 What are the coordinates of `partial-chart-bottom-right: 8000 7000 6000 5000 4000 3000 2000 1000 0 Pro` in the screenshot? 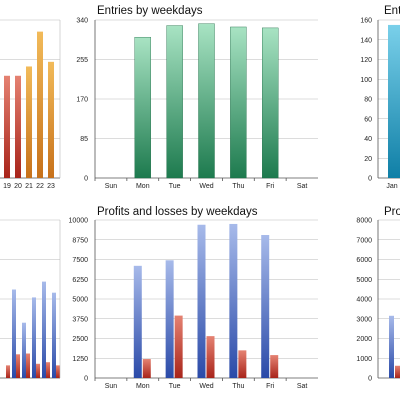 It's located at (378, 294).